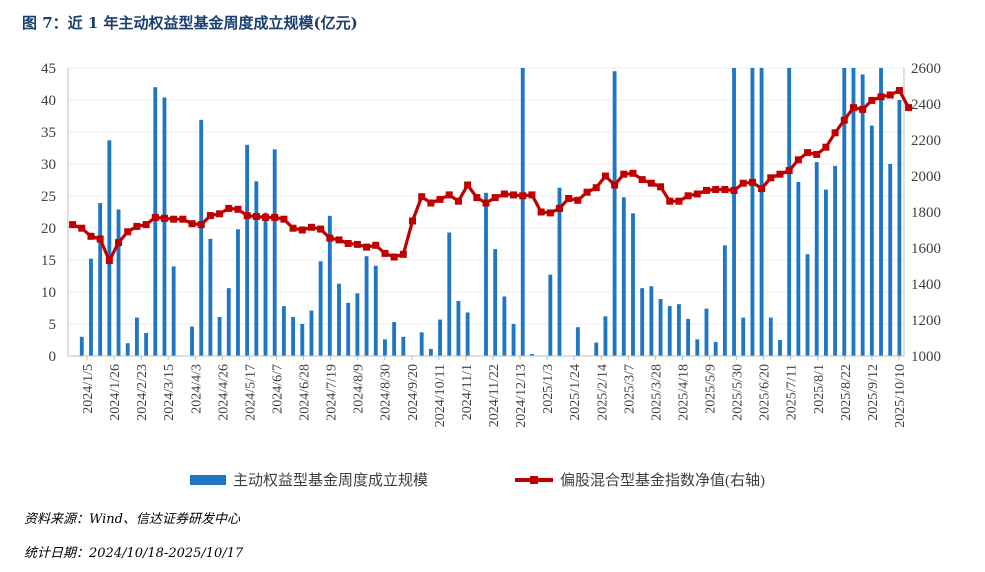  What do you see at coordinates (765, 392) in the screenshot?
I see `x-tick-label: 2025/6/20` at bounding box center [765, 392].